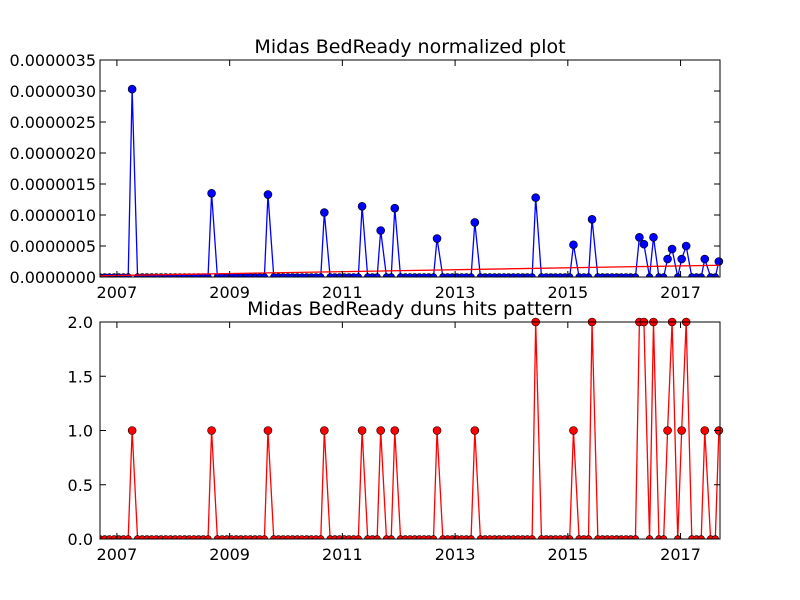 Image resolution: width=800 pixels, height=600 pixels. Describe the element at coordinates (80, 322) in the screenshot. I see `y-tick-label: 2.0` at that location.